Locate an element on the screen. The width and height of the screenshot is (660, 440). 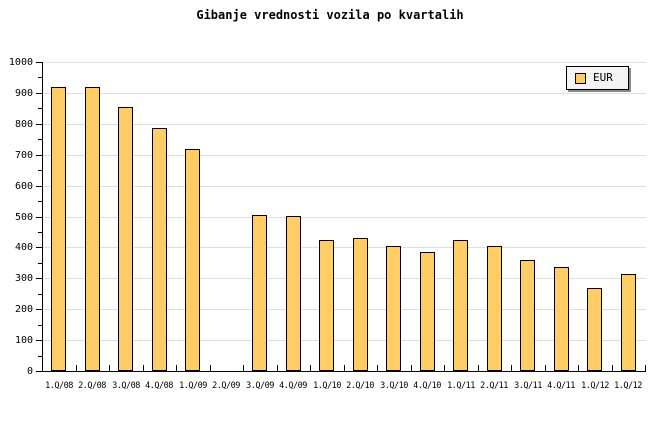
y-tick-label: 900 is located at coordinates (23, 93).